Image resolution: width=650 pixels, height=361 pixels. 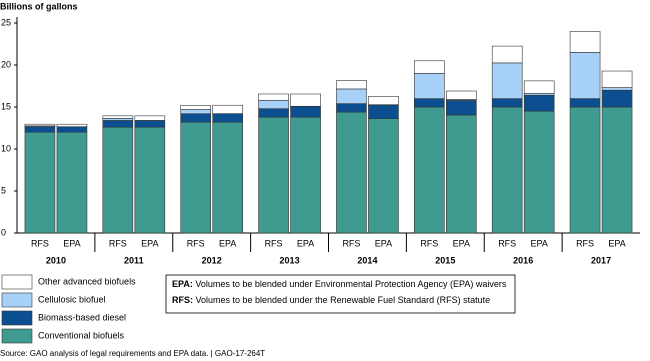 What do you see at coordinates (340, 294) in the screenshot?
I see `notes-box` at bounding box center [340, 294].